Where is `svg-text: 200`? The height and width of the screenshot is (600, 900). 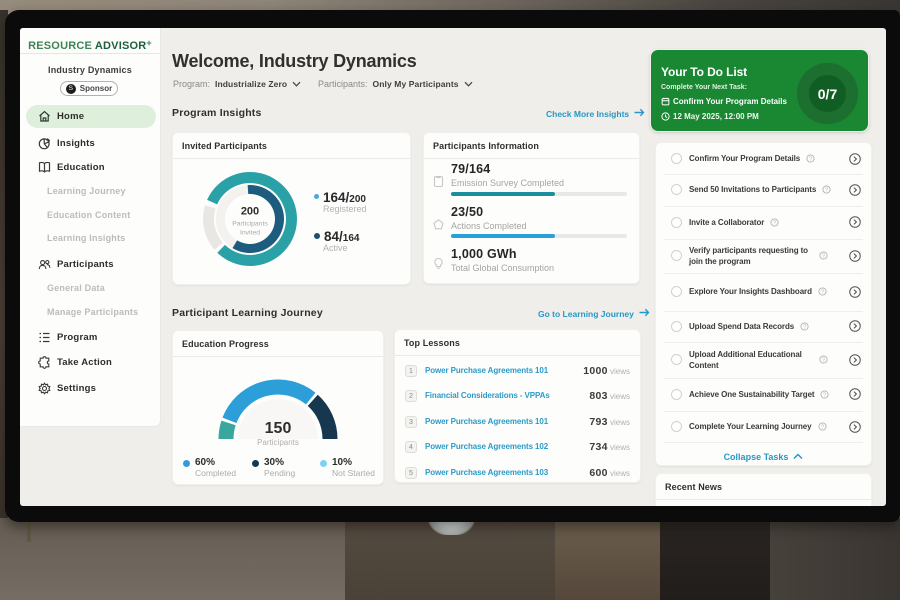
svg-text: 200 is located at coordinates (250, 212).